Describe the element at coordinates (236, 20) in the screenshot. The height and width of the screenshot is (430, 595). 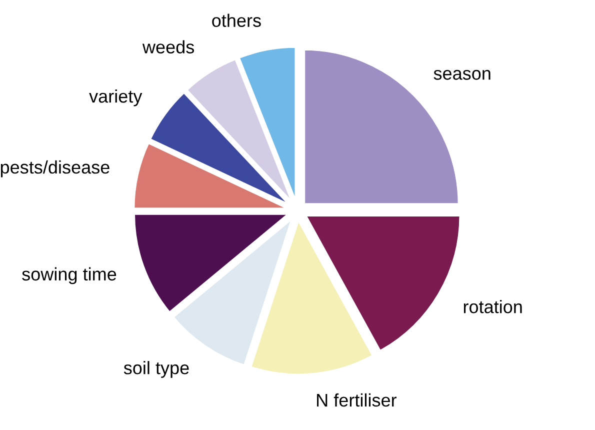
I see `slice-label: others` at that location.